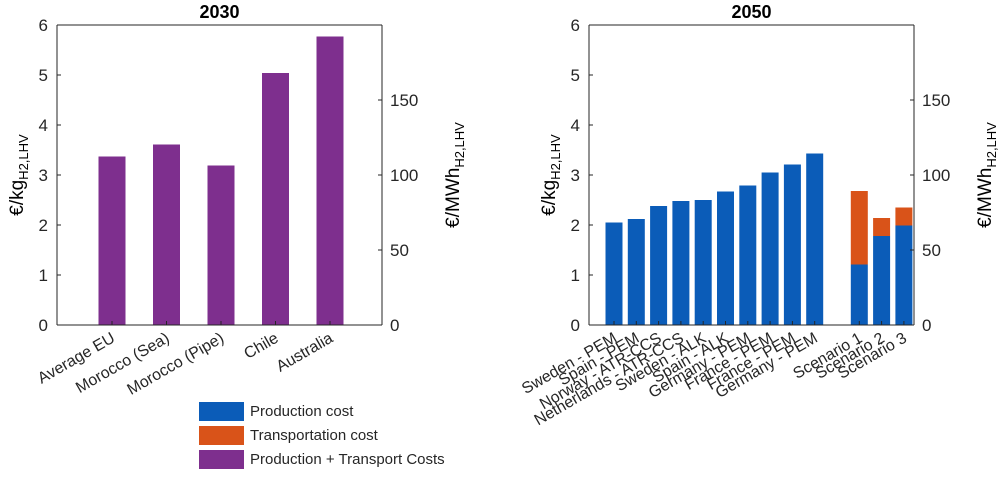  What do you see at coordinates (219, 12) in the screenshot?
I see `chart-title-2030: 2030` at bounding box center [219, 12].